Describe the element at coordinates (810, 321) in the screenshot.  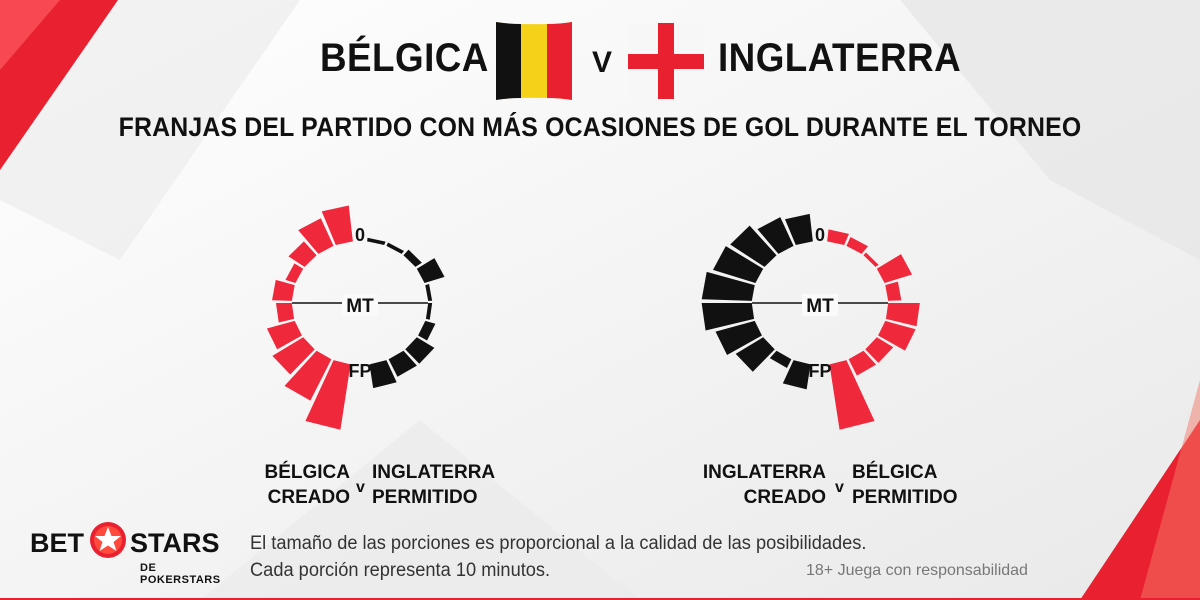
I see `radial-chart-right: MT 0 FP` at that location.